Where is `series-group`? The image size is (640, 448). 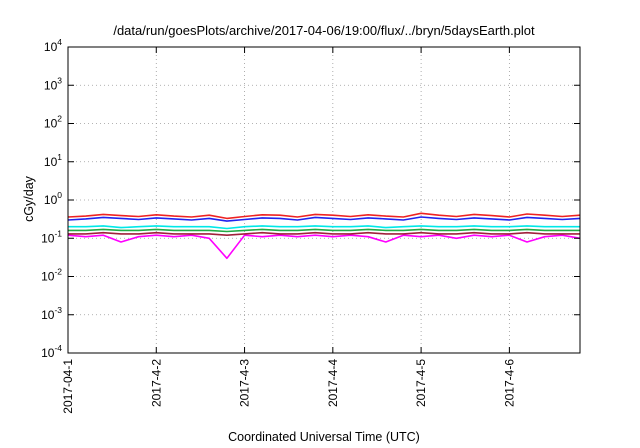
series-group is located at coordinates (324, 236).